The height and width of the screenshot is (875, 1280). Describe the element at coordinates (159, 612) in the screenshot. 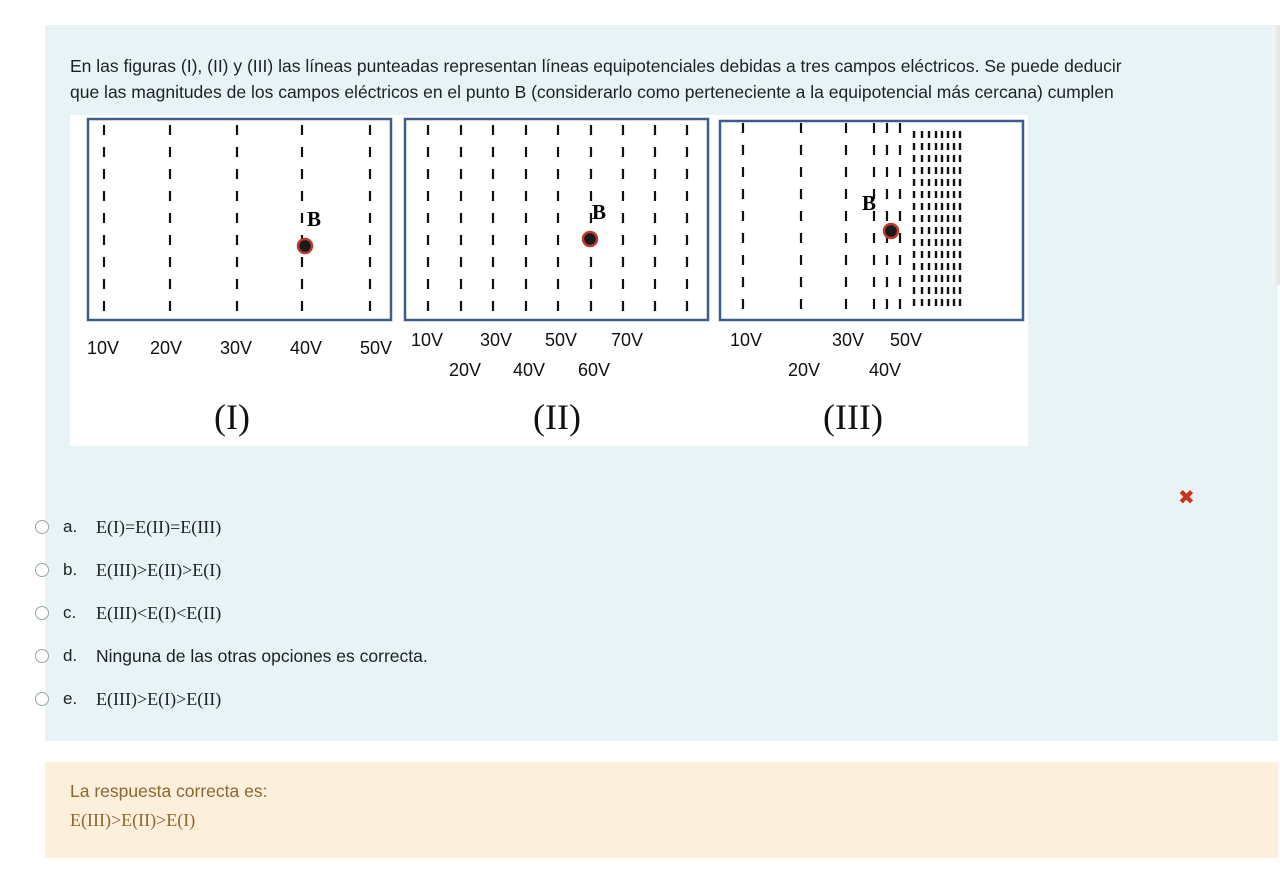

I see `answer-text: E(III)<E(I)<E(II)` at that location.